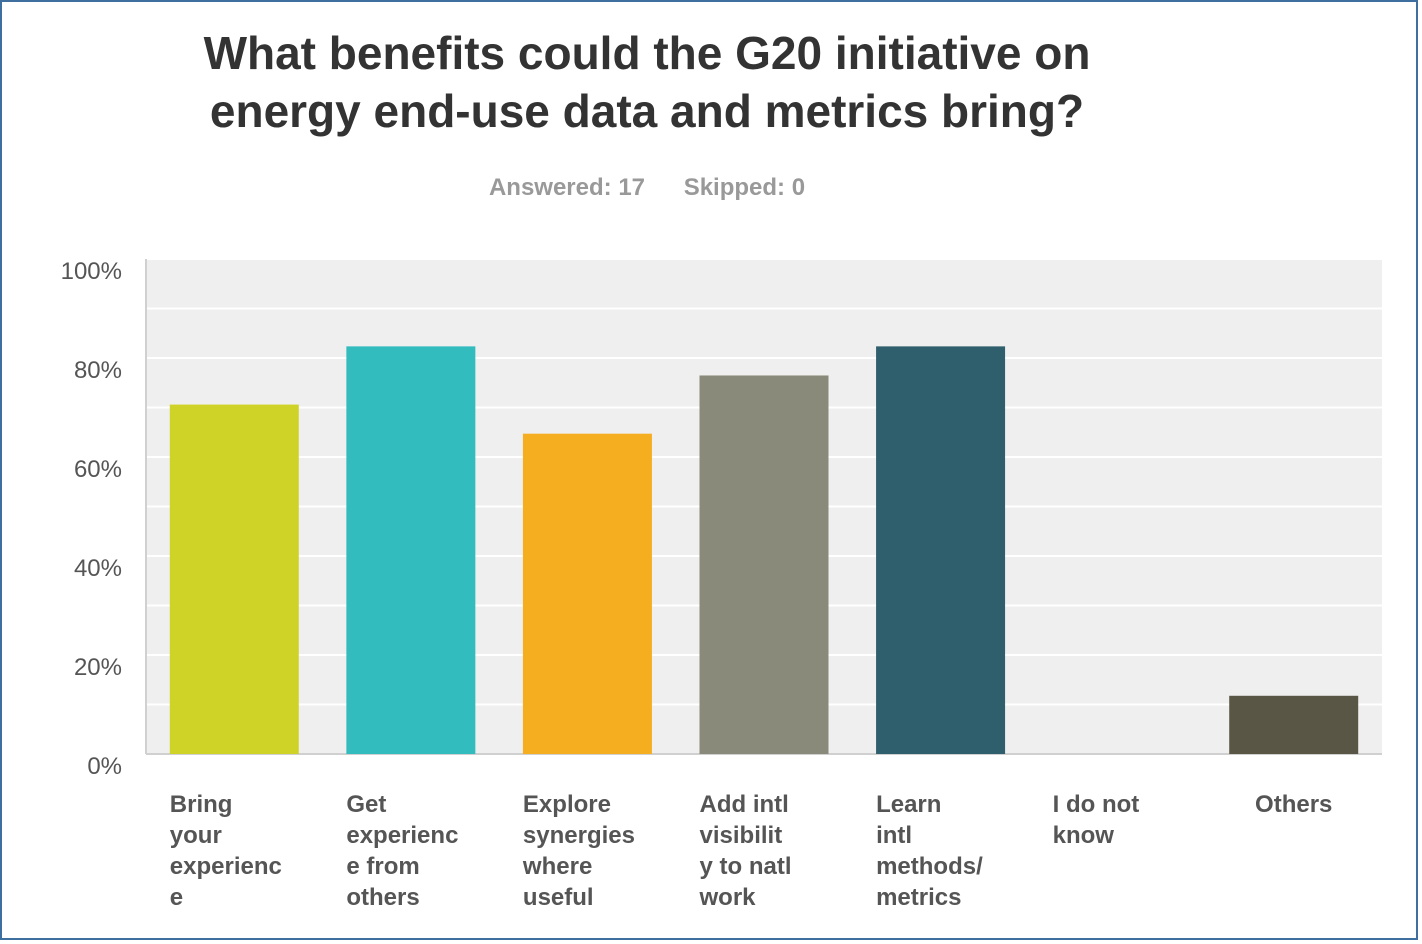 The image size is (1422, 944). What do you see at coordinates (1084, 835) in the screenshot?
I see `x-category-label-line: know` at bounding box center [1084, 835].